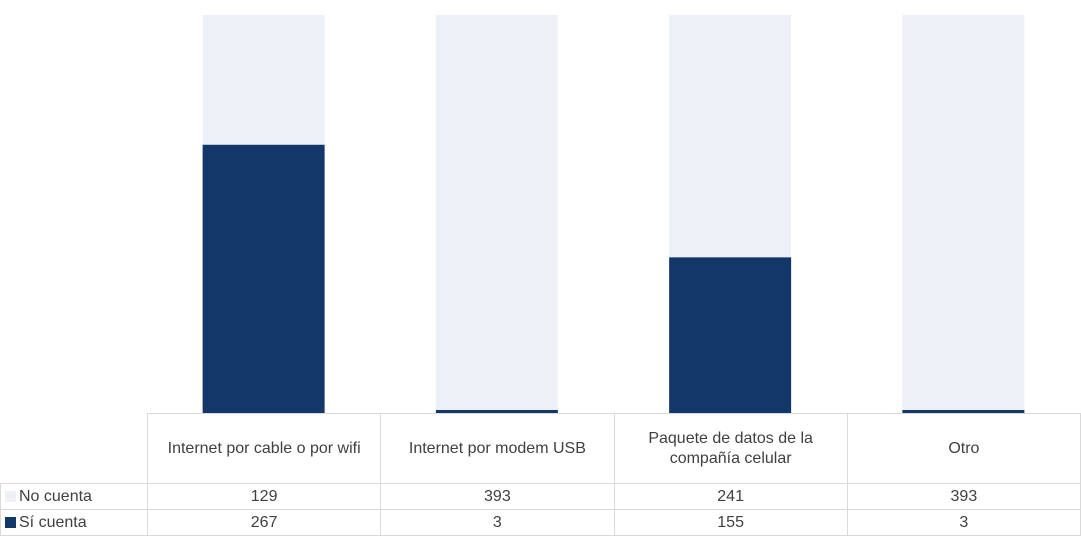 The height and width of the screenshot is (553, 1081). What do you see at coordinates (963, 448) in the screenshot?
I see `category-label: Otro` at bounding box center [963, 448].